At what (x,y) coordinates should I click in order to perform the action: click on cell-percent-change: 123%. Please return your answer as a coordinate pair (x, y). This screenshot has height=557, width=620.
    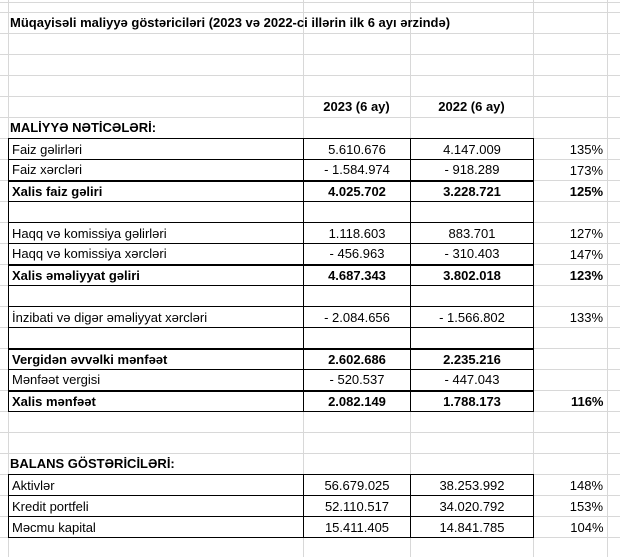
    Looking at the image, I should click on (586, 275).